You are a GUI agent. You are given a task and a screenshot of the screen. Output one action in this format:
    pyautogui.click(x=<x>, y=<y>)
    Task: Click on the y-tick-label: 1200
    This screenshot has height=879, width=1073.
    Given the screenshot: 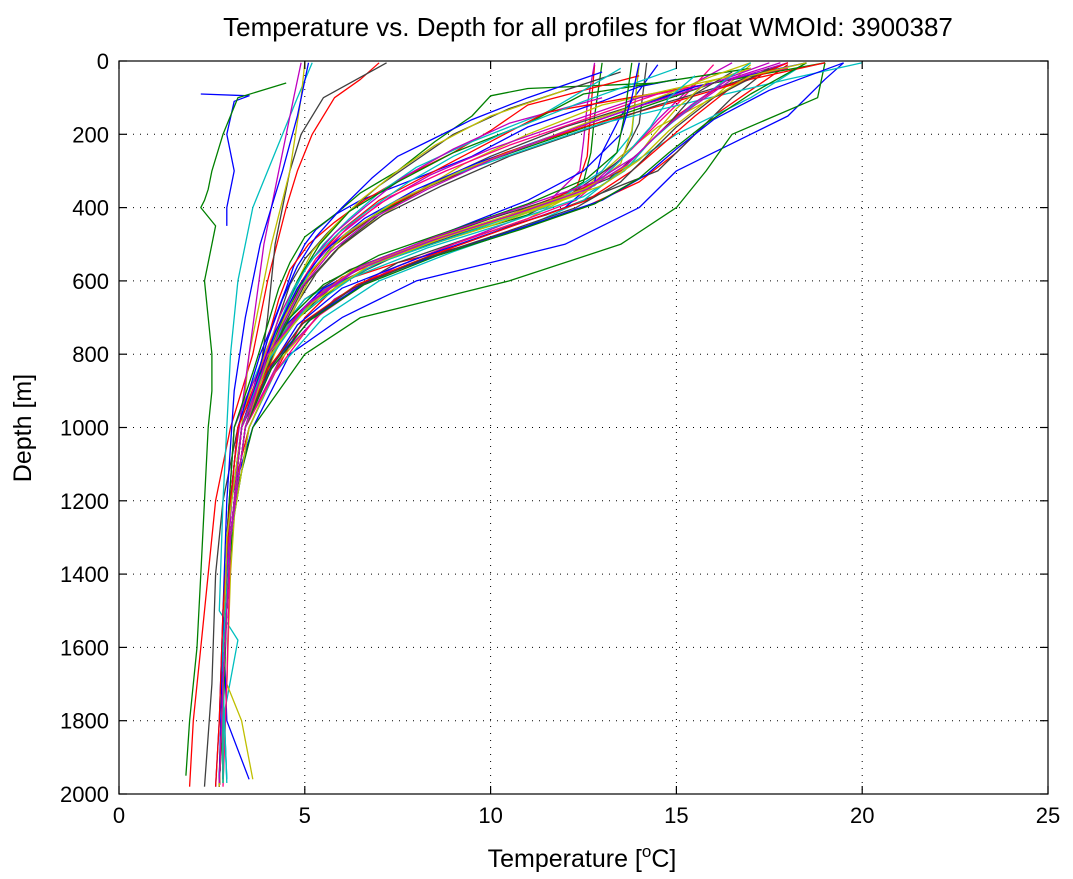 What is the action you would take?
    pyautogui.click(x=84, y=501)
    